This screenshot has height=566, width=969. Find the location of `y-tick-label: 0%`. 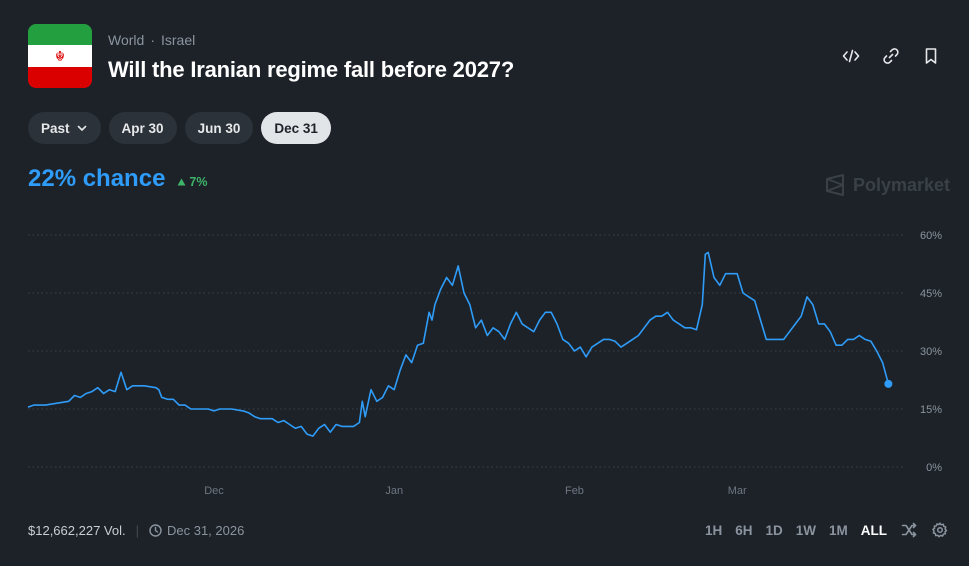

y-tick-label: 0% is located at coordinates (934, 468).